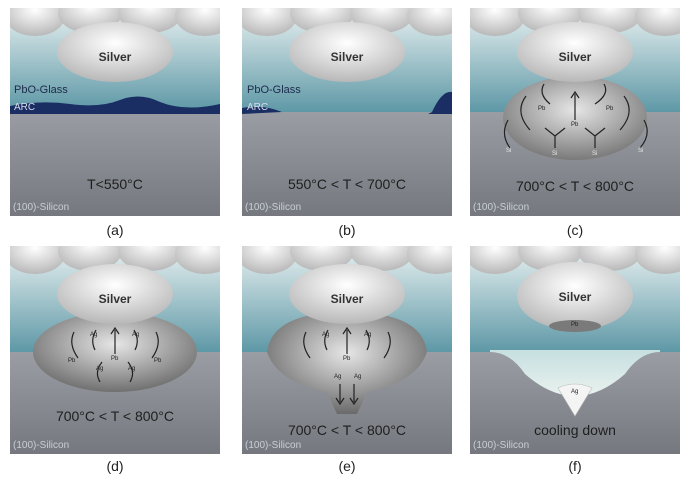 The width and height of the screenshot is (687, 478). I want to click on panel-f: Silver Pb Ag cooling down (100)-Silicon, so click(575, 350).